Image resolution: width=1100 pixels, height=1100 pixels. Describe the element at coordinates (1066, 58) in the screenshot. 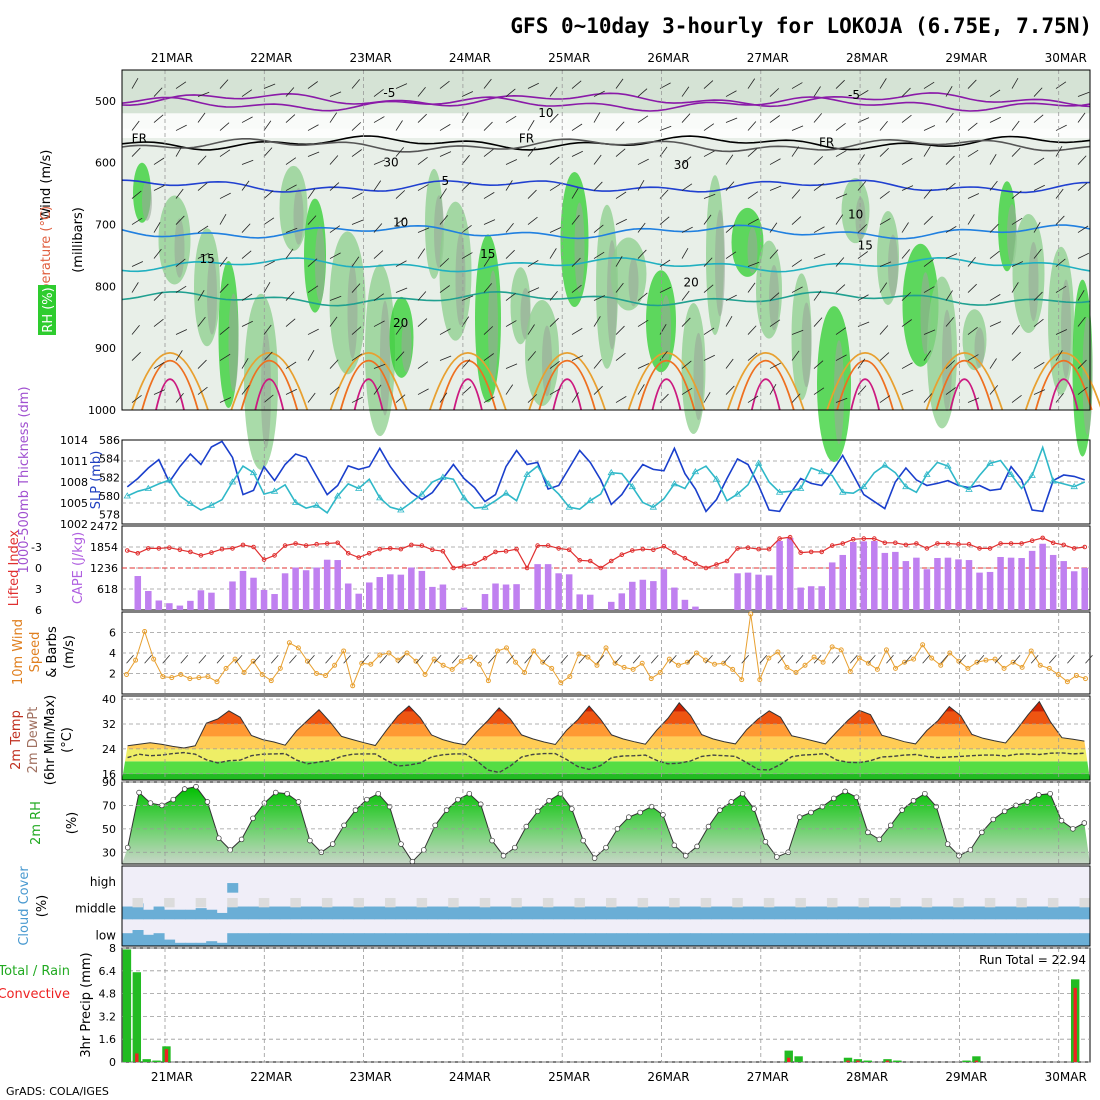

I see `top-date-label: 30MAR` at that location.